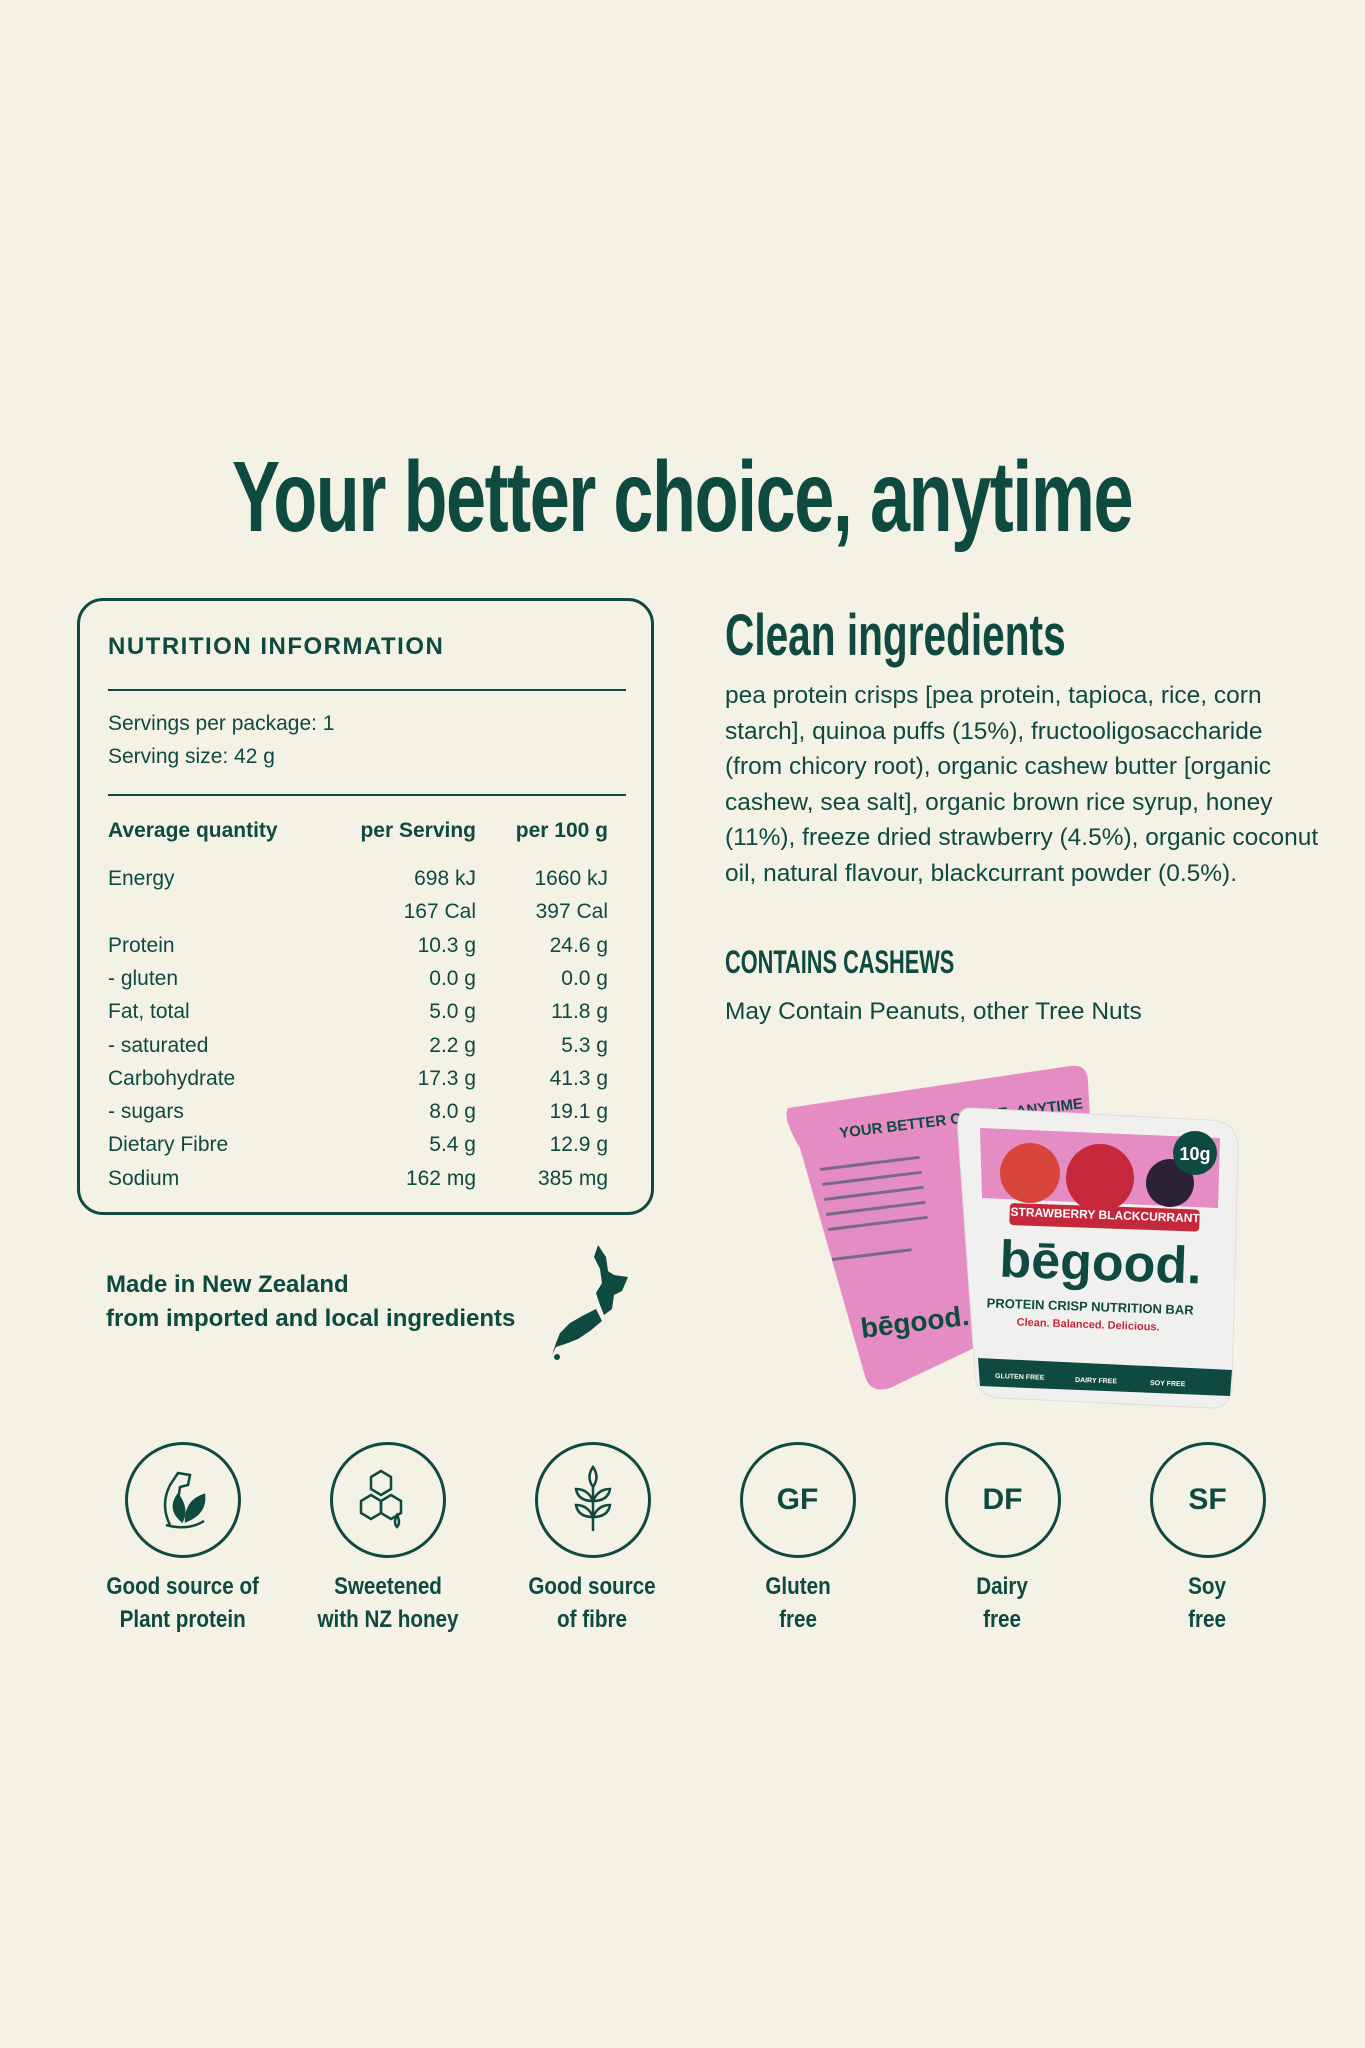 The width and height of the screenshot is (1365, 2048). Describe the element at coordinates (439, 912) in the screenshot. I see `nutrient-value: 167 Cal` at that location.